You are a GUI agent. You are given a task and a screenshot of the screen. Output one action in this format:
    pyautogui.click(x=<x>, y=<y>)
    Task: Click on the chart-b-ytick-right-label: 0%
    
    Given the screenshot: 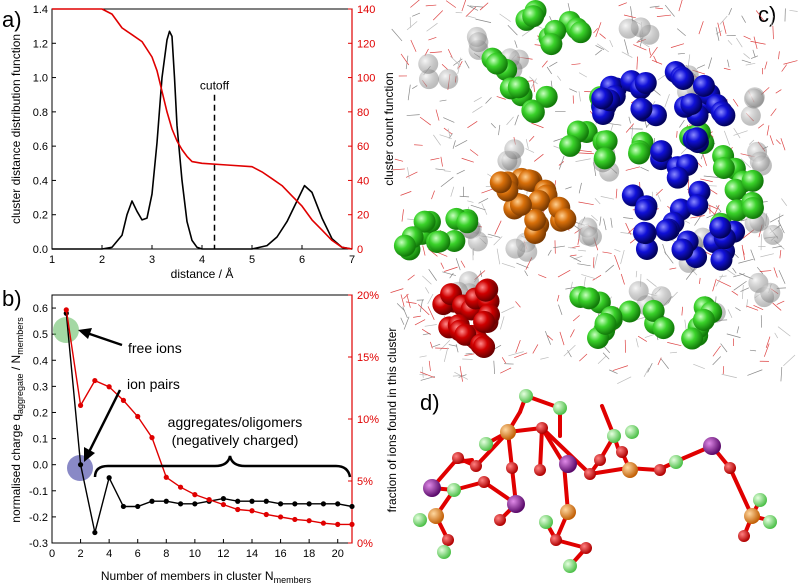 What is the action you would take?
    pyautogui.click(x=365, y=544)
    